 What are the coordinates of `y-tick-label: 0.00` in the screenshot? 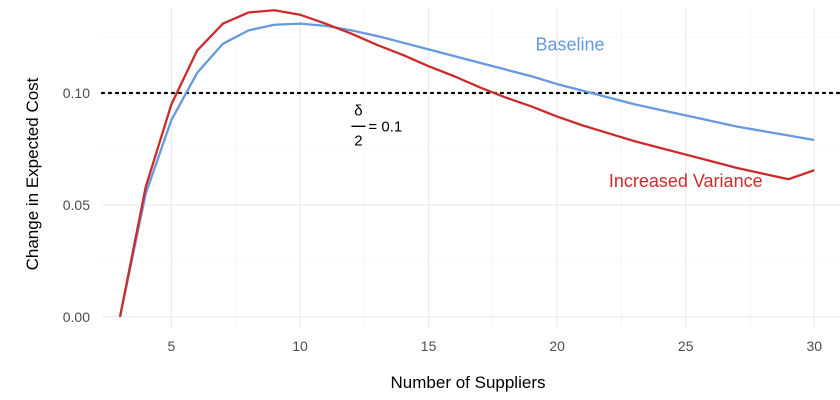 It's located at (76, 317).